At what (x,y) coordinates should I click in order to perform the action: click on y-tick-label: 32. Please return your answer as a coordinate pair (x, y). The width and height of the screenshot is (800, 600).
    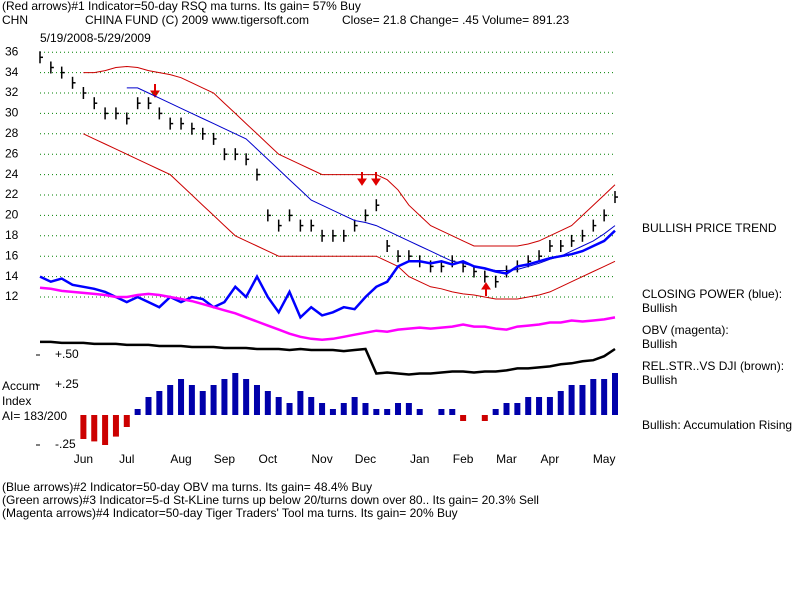
    Looking at the image, I should click on (12, 92).